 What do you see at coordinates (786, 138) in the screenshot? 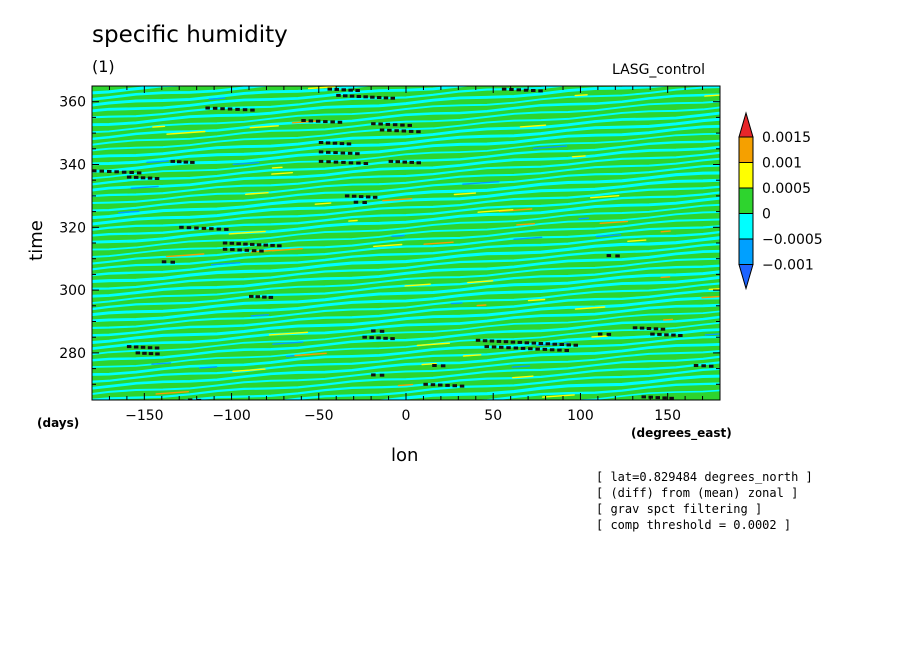
I see `colorbar-label: 0.0015` at bounding box center [786, 138].